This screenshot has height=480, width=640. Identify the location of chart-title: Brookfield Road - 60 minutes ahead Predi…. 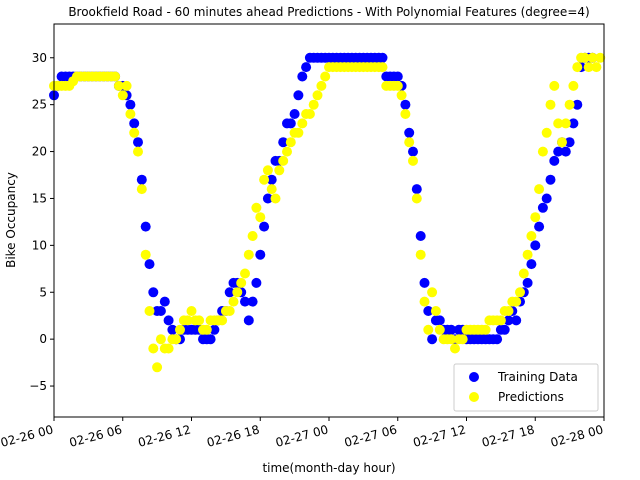
(328, 12).